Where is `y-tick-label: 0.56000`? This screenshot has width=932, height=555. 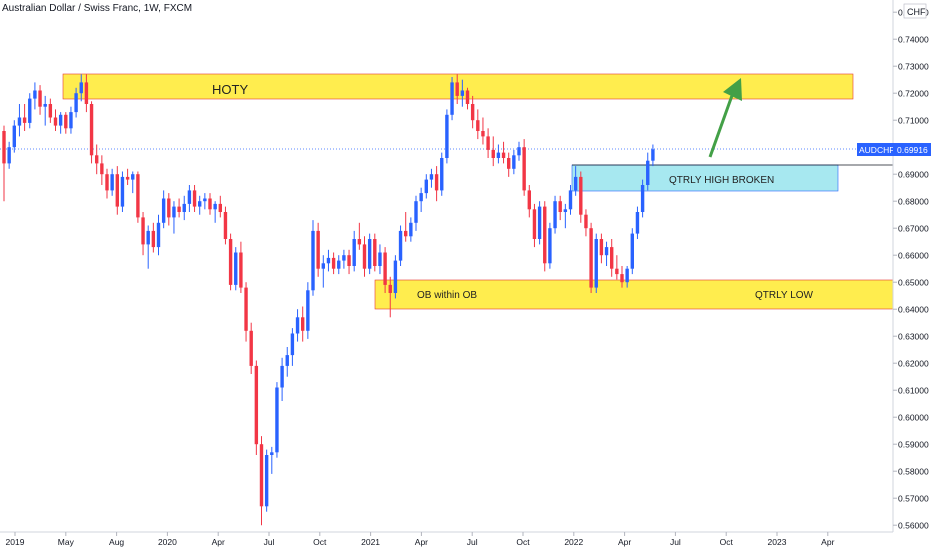 y-tick-label: 0.56000 is located at coordinates (913, 526).